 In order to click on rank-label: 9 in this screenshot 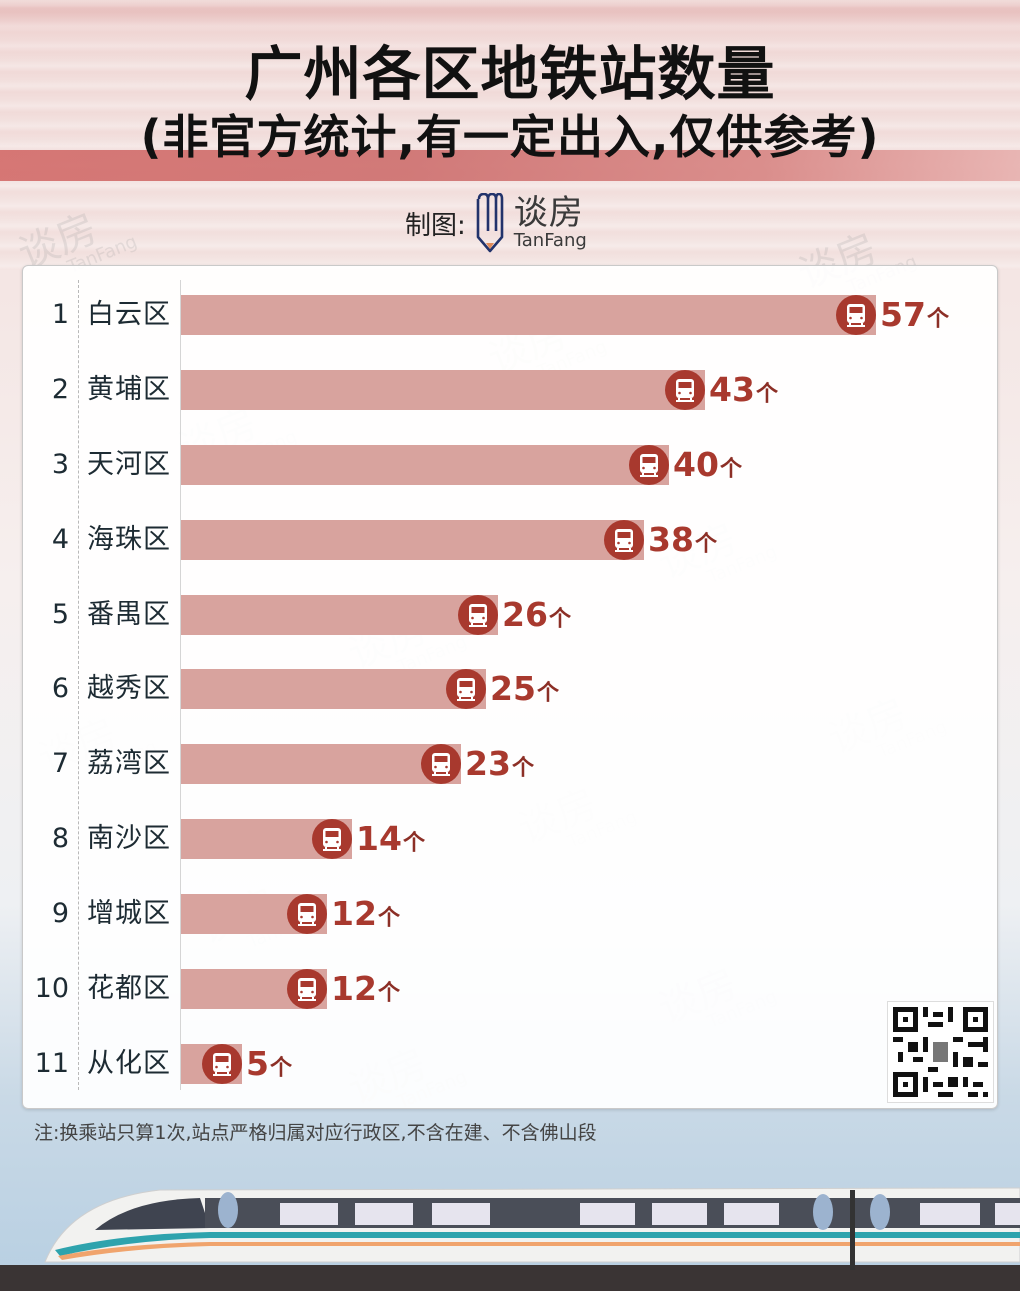, I will do `click(60, 913)`.